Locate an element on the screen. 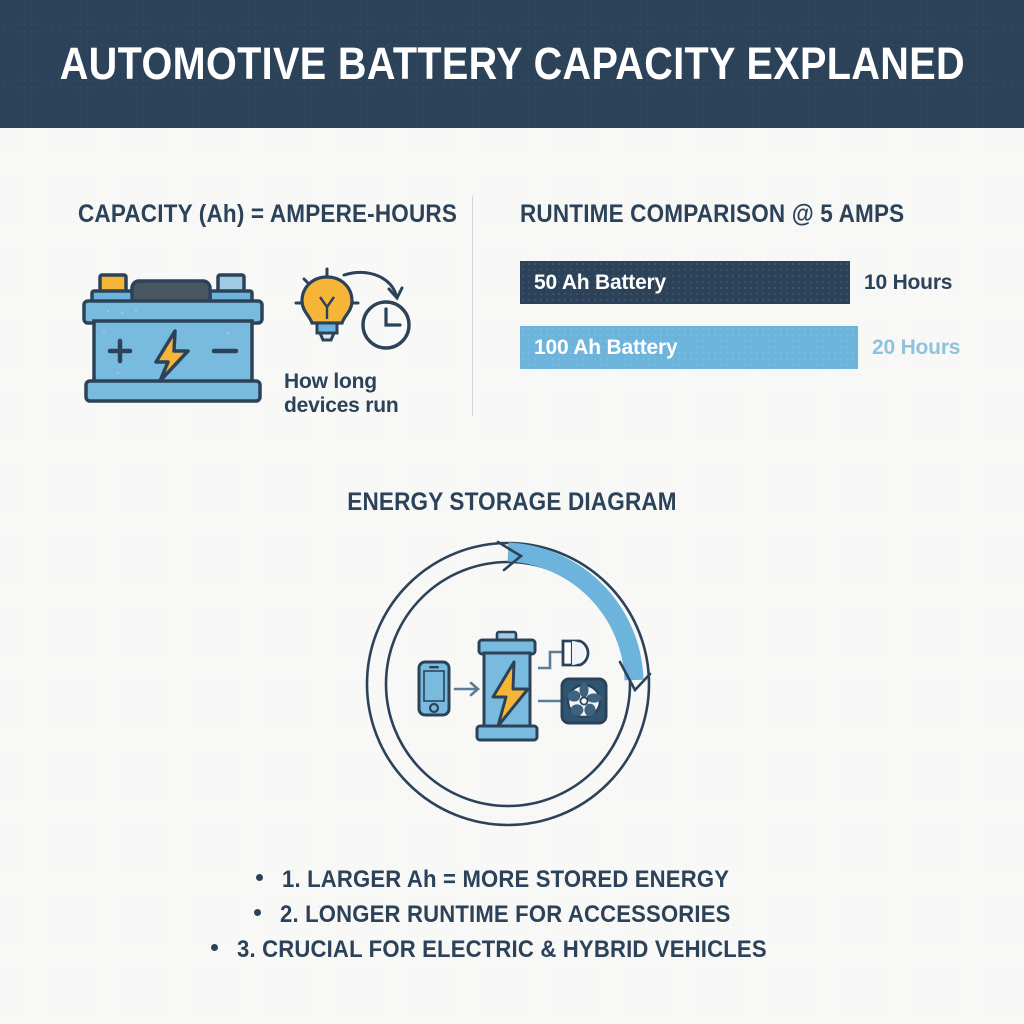 The width and height of the screenshot is (1024, 1024). smartphone-icon is located at coordinates (434, 688).